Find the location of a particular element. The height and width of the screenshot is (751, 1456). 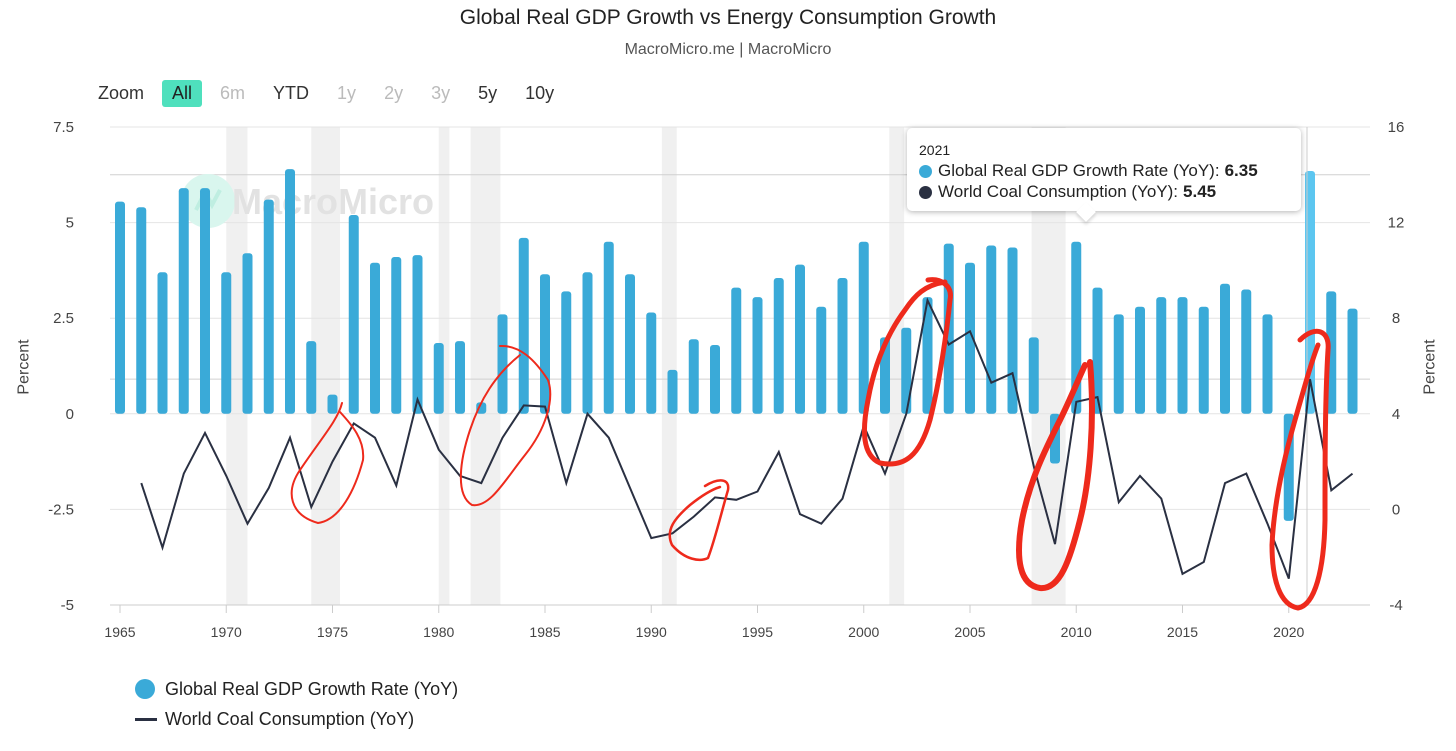

chart-subtitle: MacroMicro.me | MacroMicro is located at coordinates (728, 49).